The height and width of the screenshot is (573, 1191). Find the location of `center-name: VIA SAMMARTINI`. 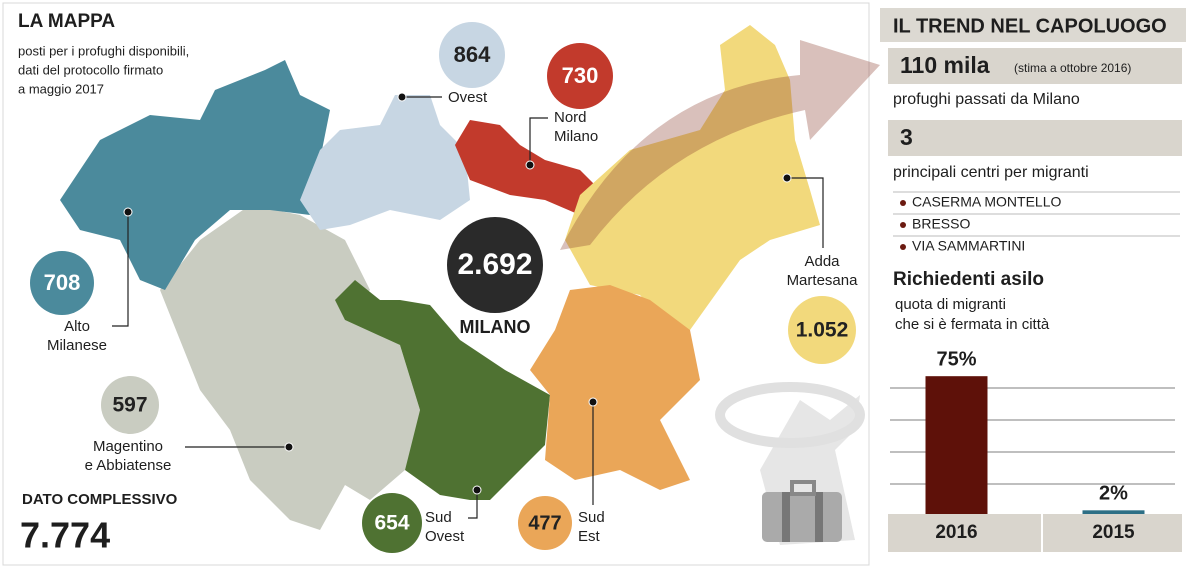

center-name: VIA SAMMARTINI is located at coordinates (968, 246).